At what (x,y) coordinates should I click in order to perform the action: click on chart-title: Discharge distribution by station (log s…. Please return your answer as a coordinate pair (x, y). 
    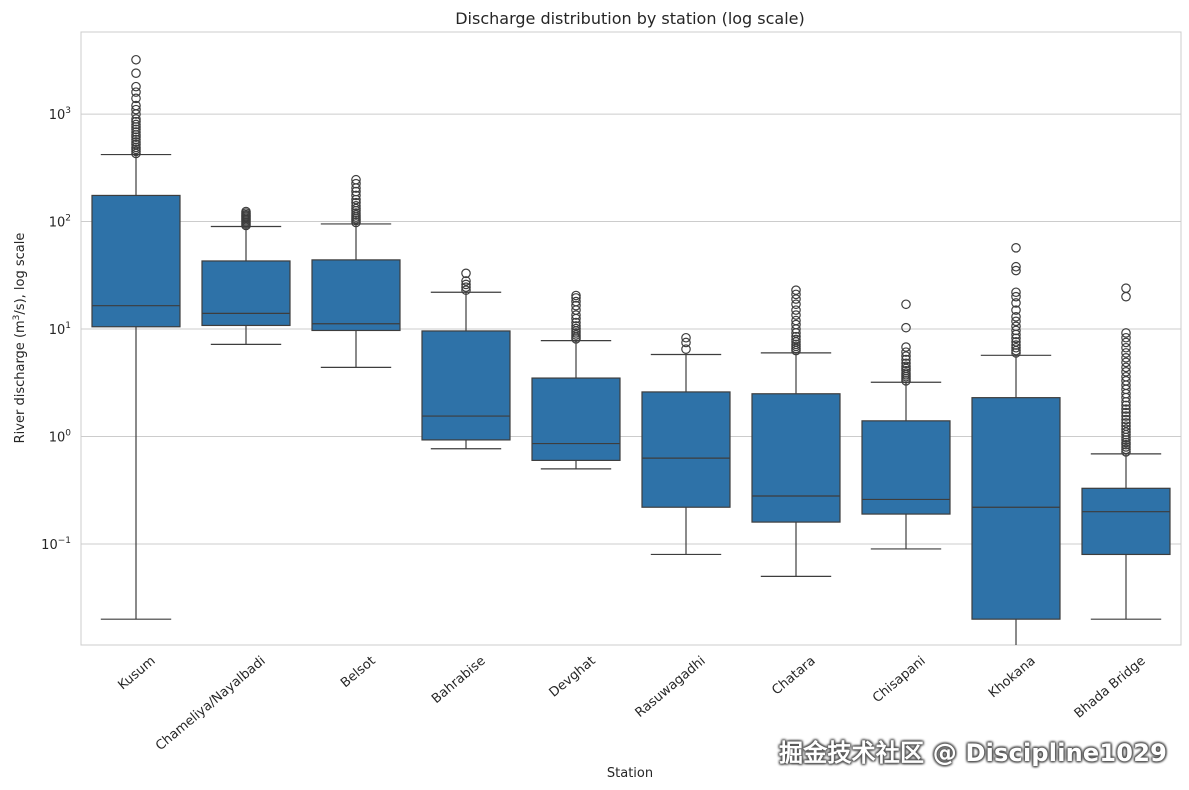
    Looking at the image, I should click on (630, 18).